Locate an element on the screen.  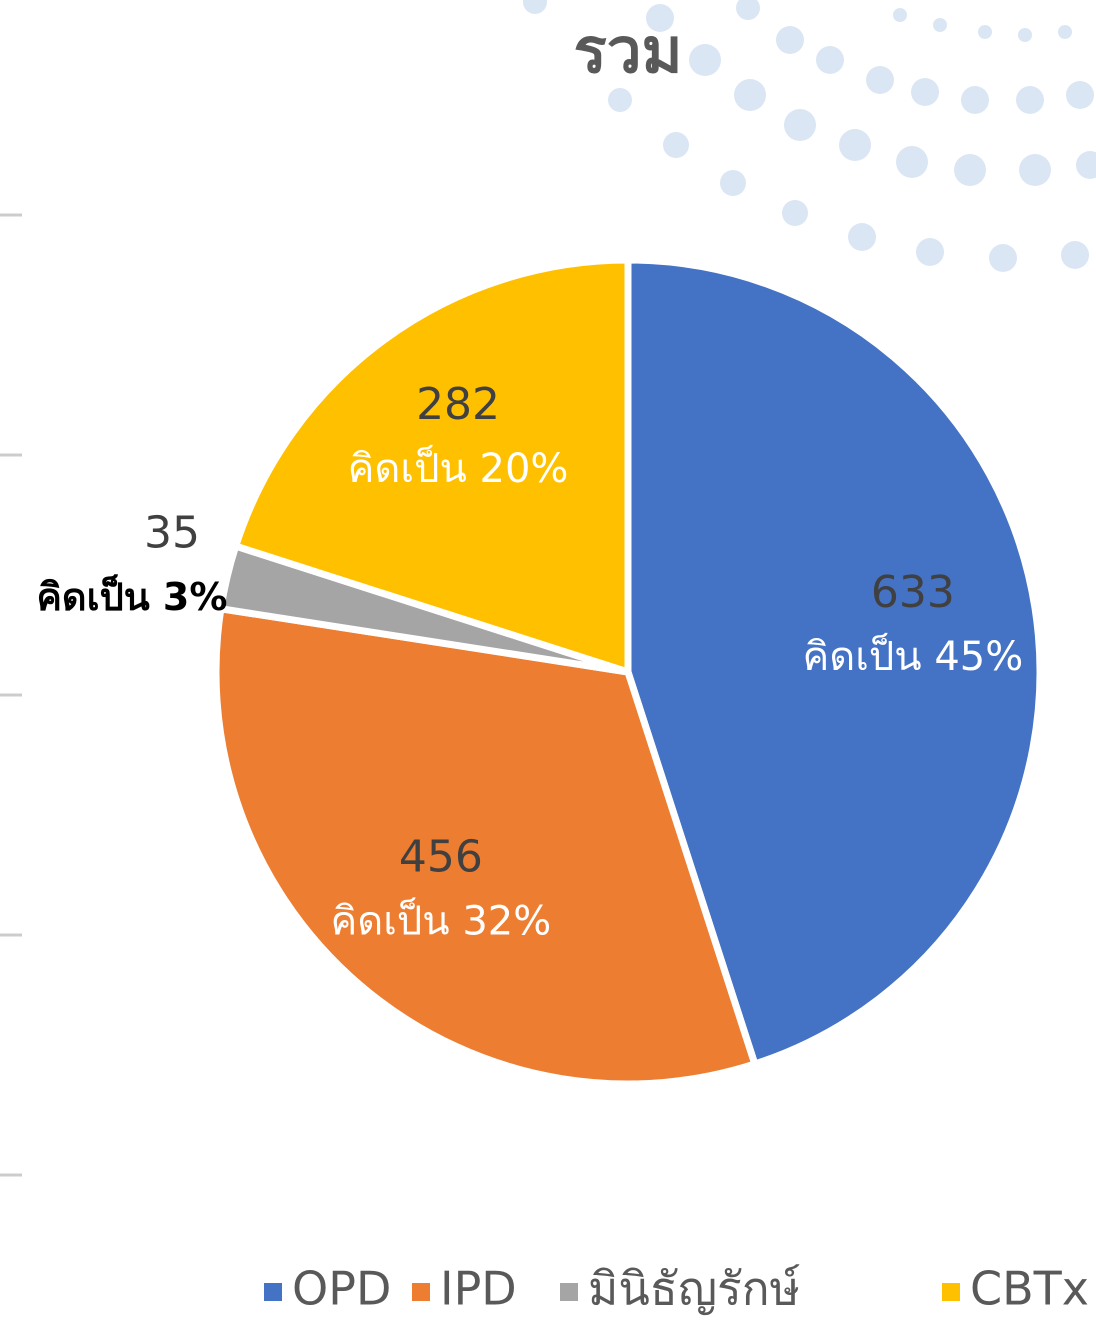
legend-label: OPD is located at coordinates (341, 1289).